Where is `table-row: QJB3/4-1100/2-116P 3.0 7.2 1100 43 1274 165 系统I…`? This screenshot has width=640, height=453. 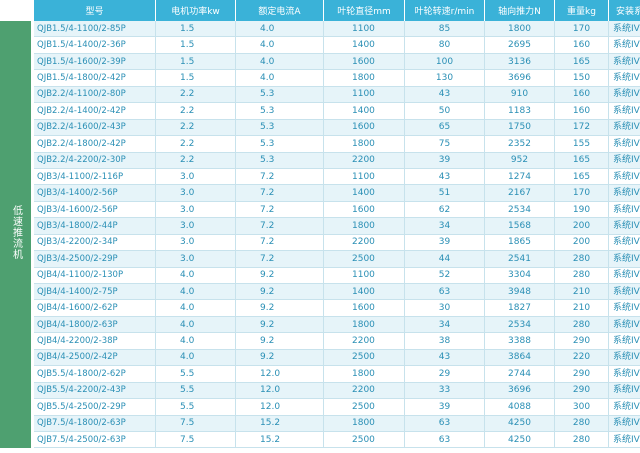
table-row: QJB3/4-1100/2-116P 3.0 7.2 1100 43 1274 165 系统I… is located at coordinates (320, 177).